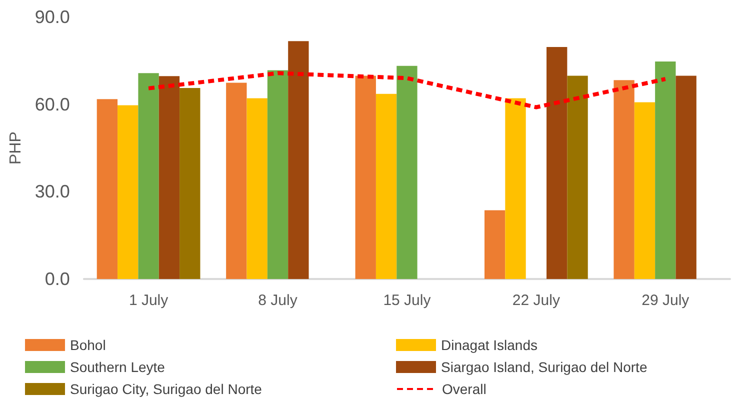 This screenshot has width=752, height=415. I want to click on y-tick-label: 0.0, so click(57, 279).